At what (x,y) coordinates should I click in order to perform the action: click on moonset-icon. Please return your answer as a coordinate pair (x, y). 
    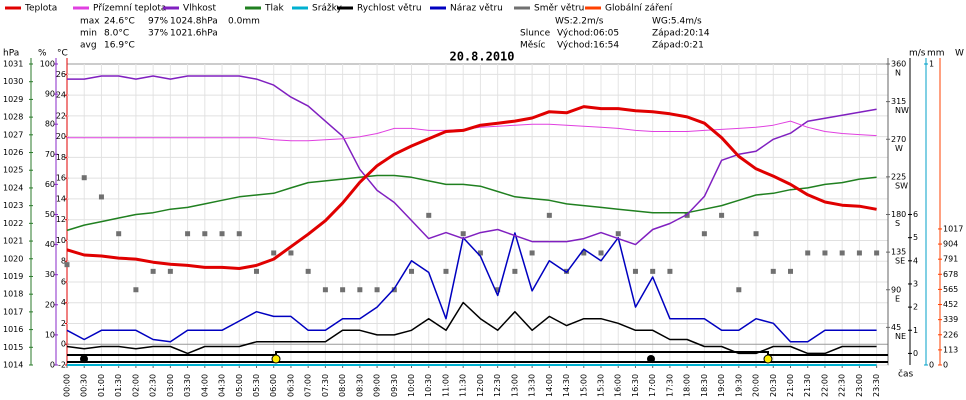
    Looking at the image, I should click on (84, 359).